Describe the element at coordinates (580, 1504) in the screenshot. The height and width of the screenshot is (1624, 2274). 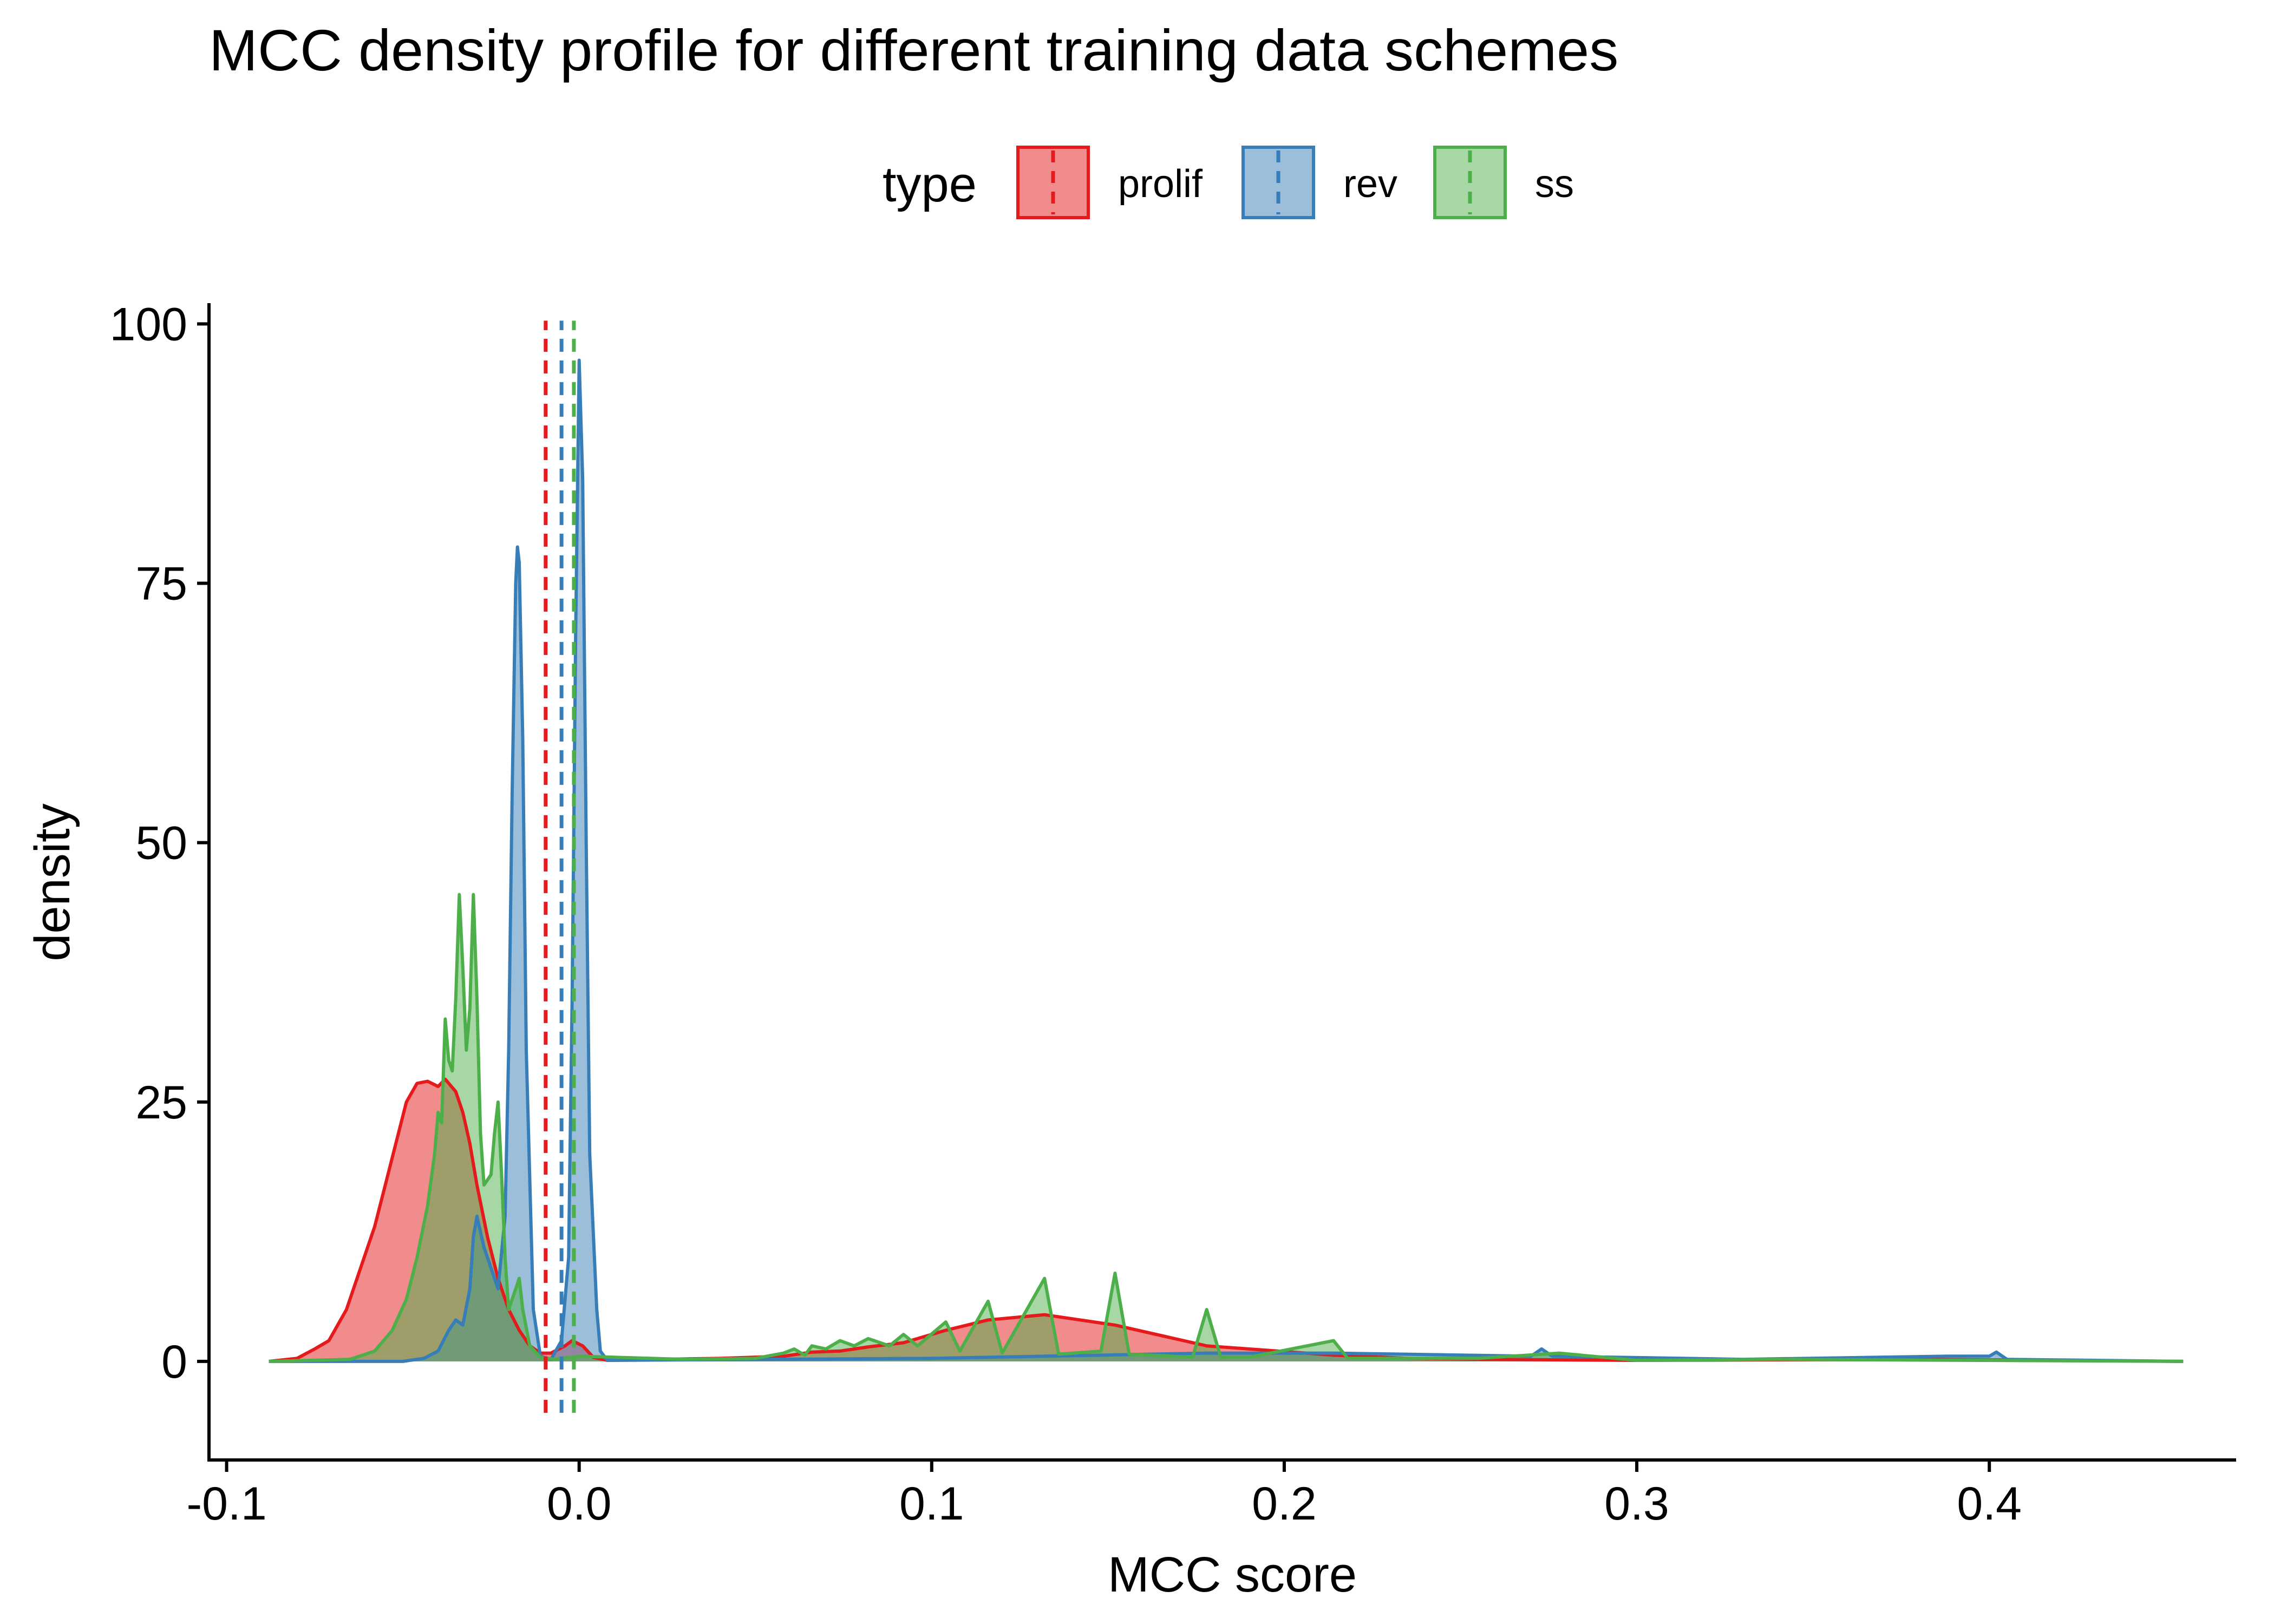
I see `x-tick-label: 0.0` at that location.